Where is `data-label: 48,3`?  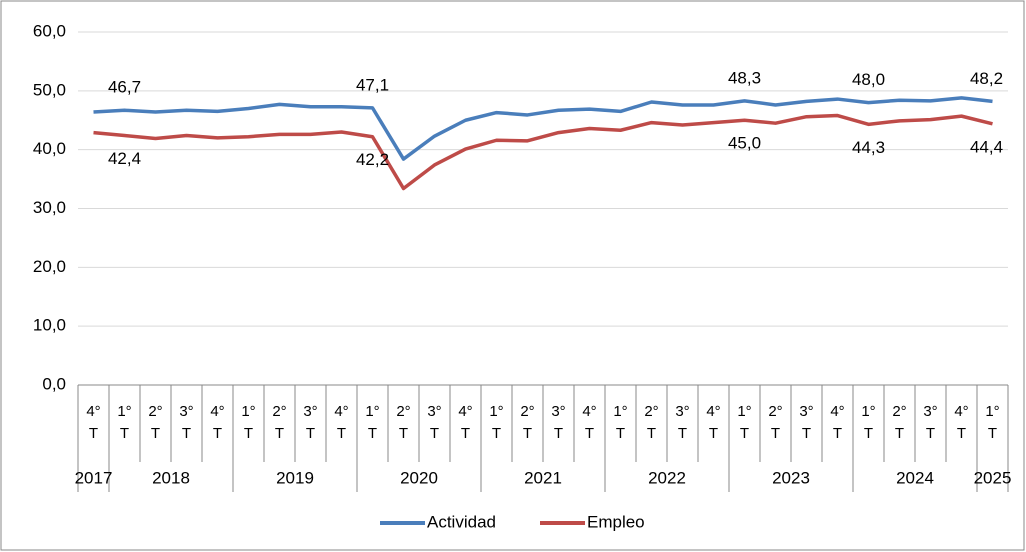
data-label: 48,3 is located at coordinates (744, 77).